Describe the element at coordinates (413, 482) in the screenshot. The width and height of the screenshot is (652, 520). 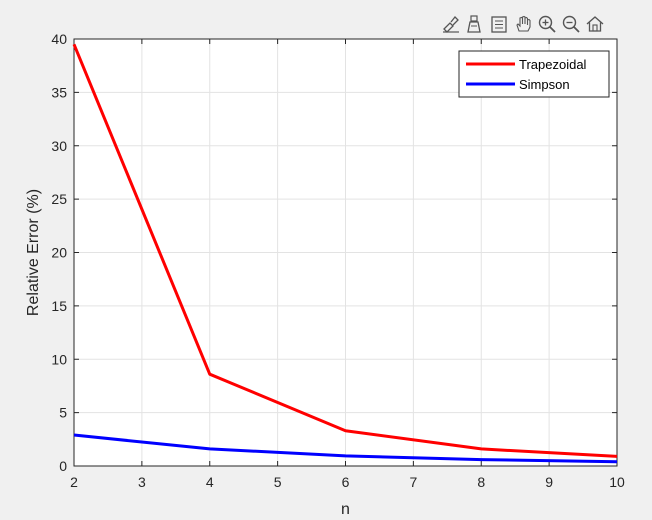
I see `x-tick-label: 7` at that location.